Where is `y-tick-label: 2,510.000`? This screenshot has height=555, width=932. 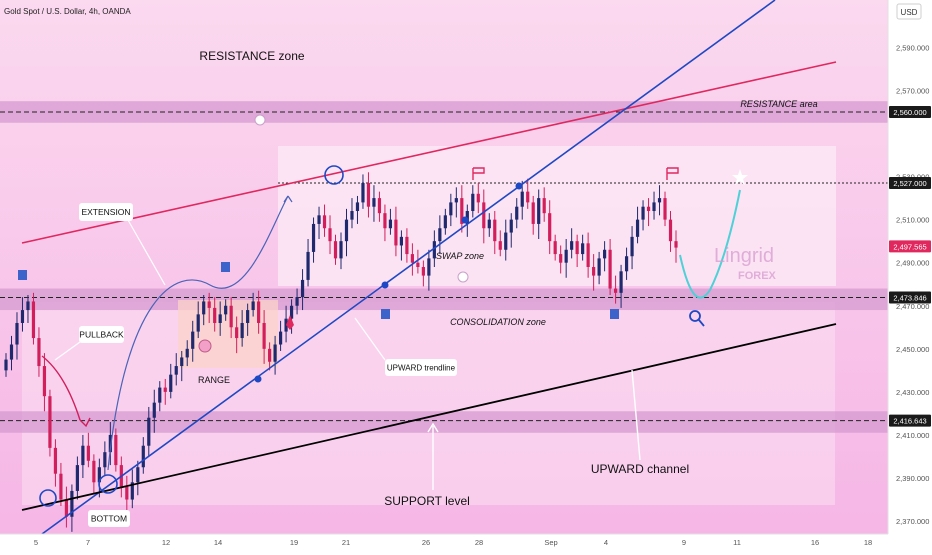 y-tick-label: 2,510.000 is located at coordinates (912, 220).